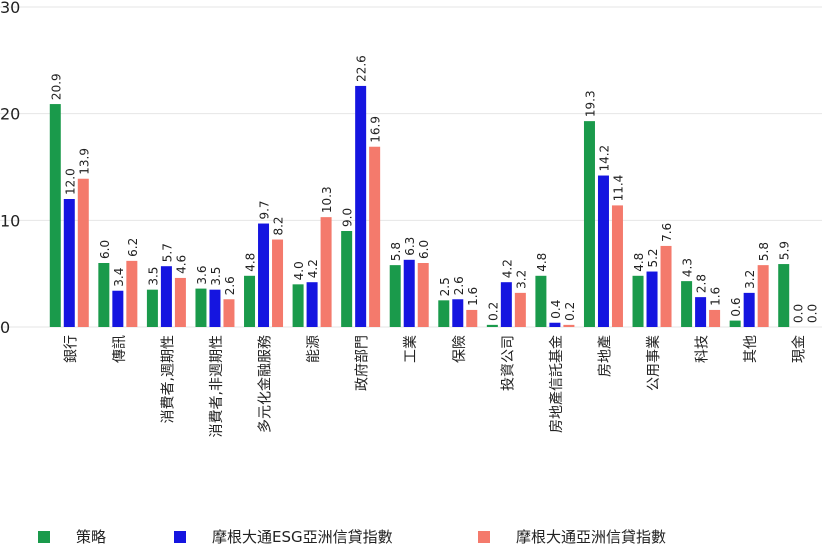 Image resolution: width=825 pixels, height=547 pixels. Describe the element at coordinates (314, 349) in the screenshot. I see `x-tick-label: 能源` at that location.